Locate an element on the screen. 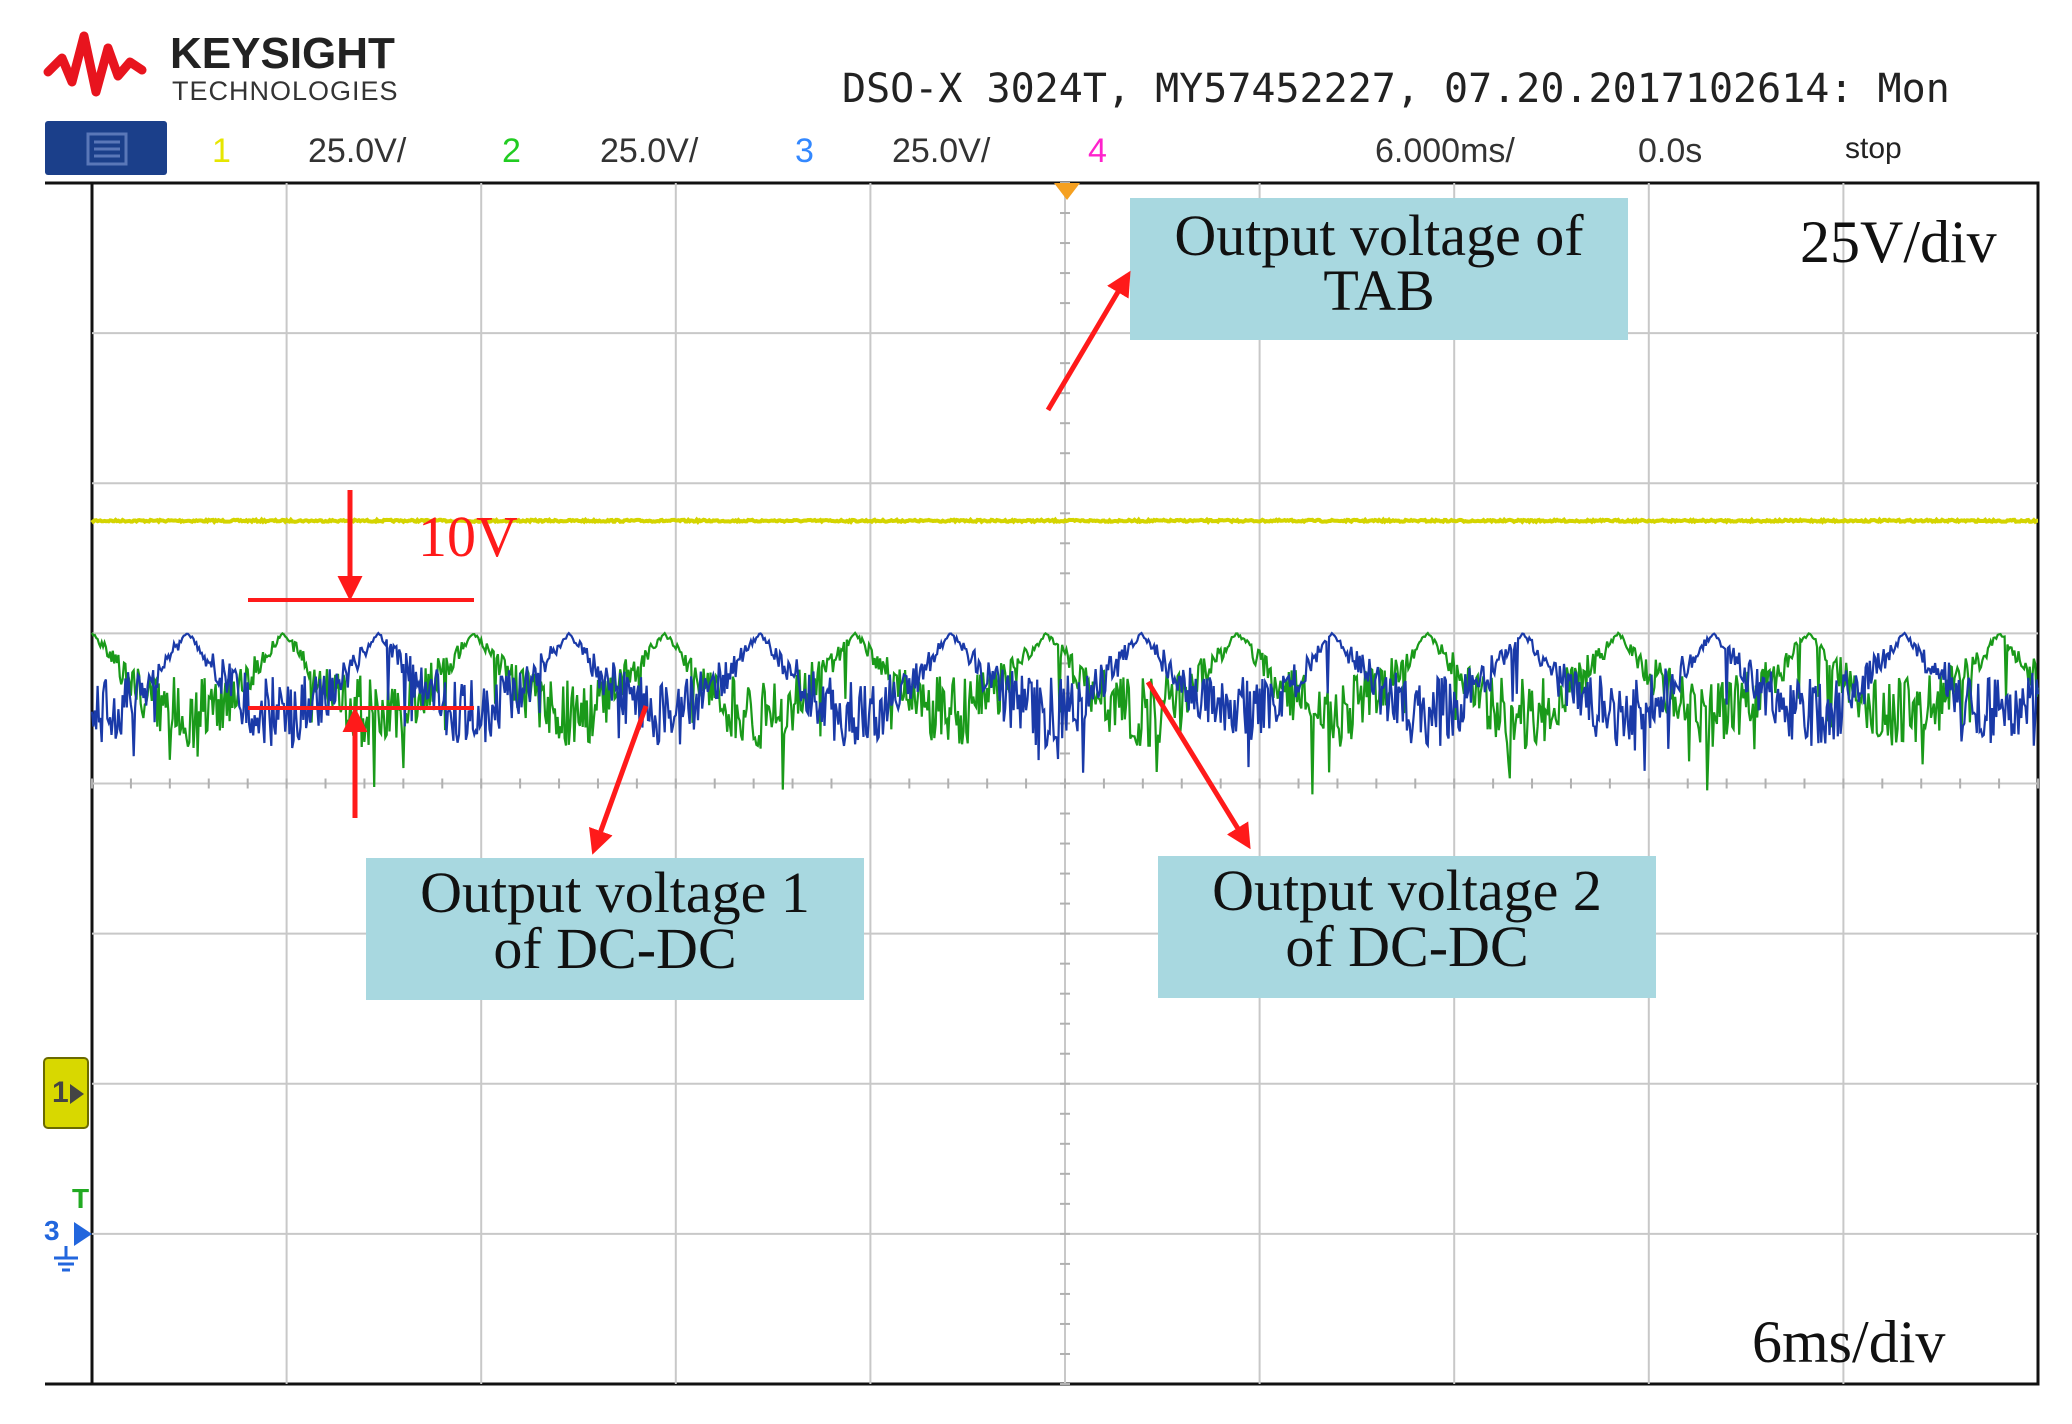 This screenshot has height=1424, width=2072. tab-voltage-label-box: Output voltage of TAB is located at coordinates (1379, 269).